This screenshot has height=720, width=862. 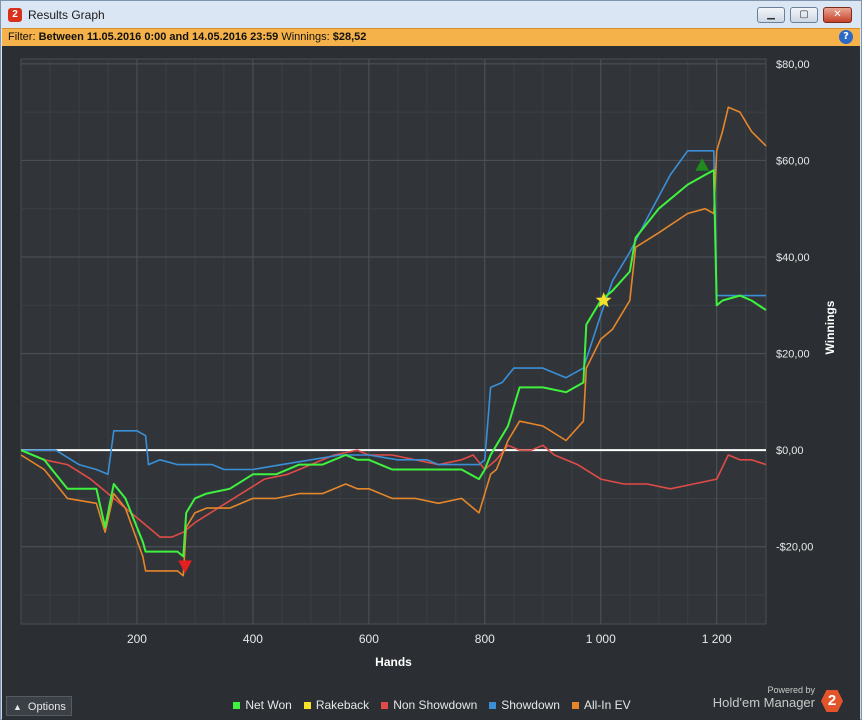 I want to click on brand-name: Hold'em Manager, so click(x=763, y=702).